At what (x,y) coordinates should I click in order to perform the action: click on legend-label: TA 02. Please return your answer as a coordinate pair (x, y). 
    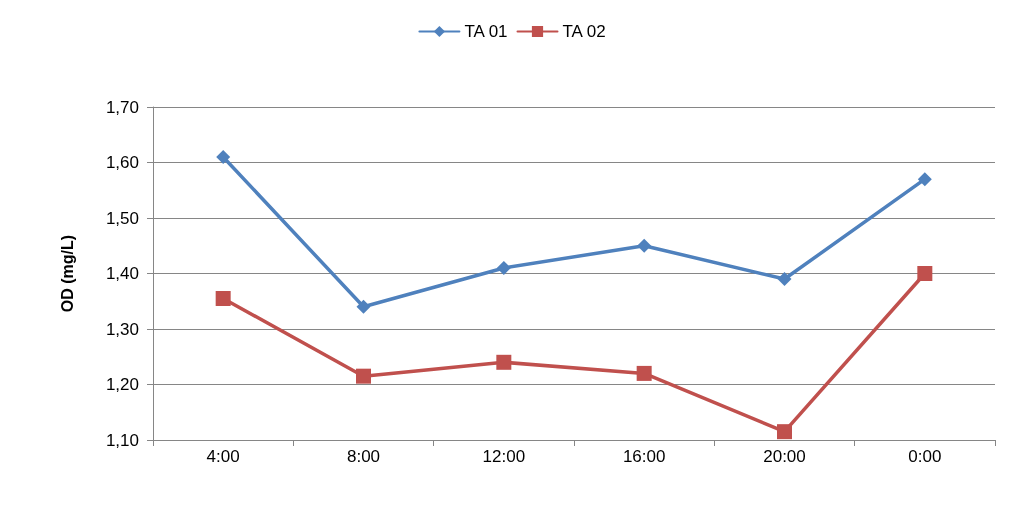
    Looking at the image, I should click on (584, 31).